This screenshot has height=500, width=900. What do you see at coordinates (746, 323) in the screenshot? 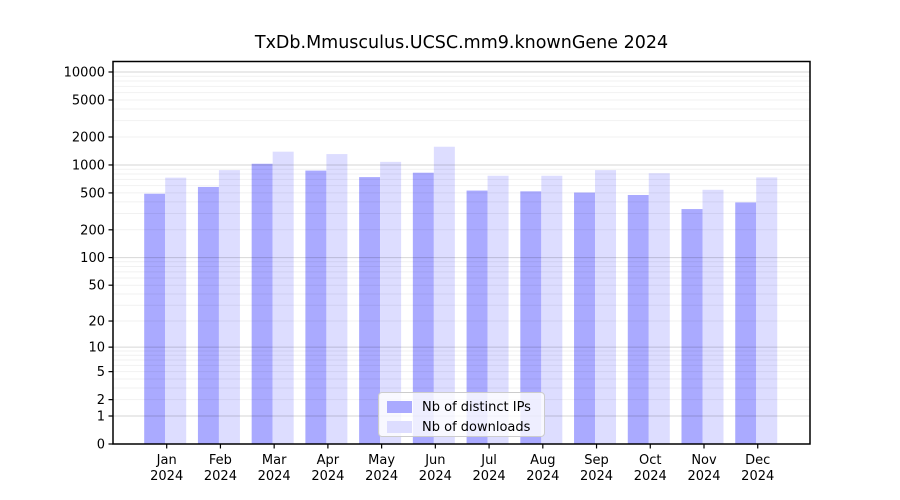
I see `bar-distinct-ips-dec` at bounding box center [746, 323].